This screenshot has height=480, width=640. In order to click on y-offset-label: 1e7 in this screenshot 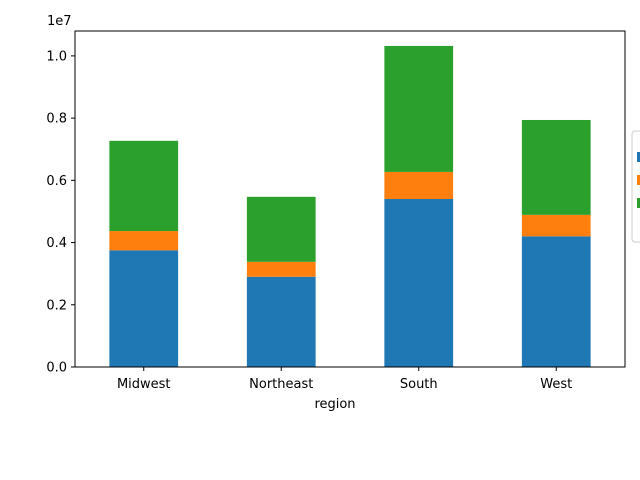, I will do `click(59, 21)`.